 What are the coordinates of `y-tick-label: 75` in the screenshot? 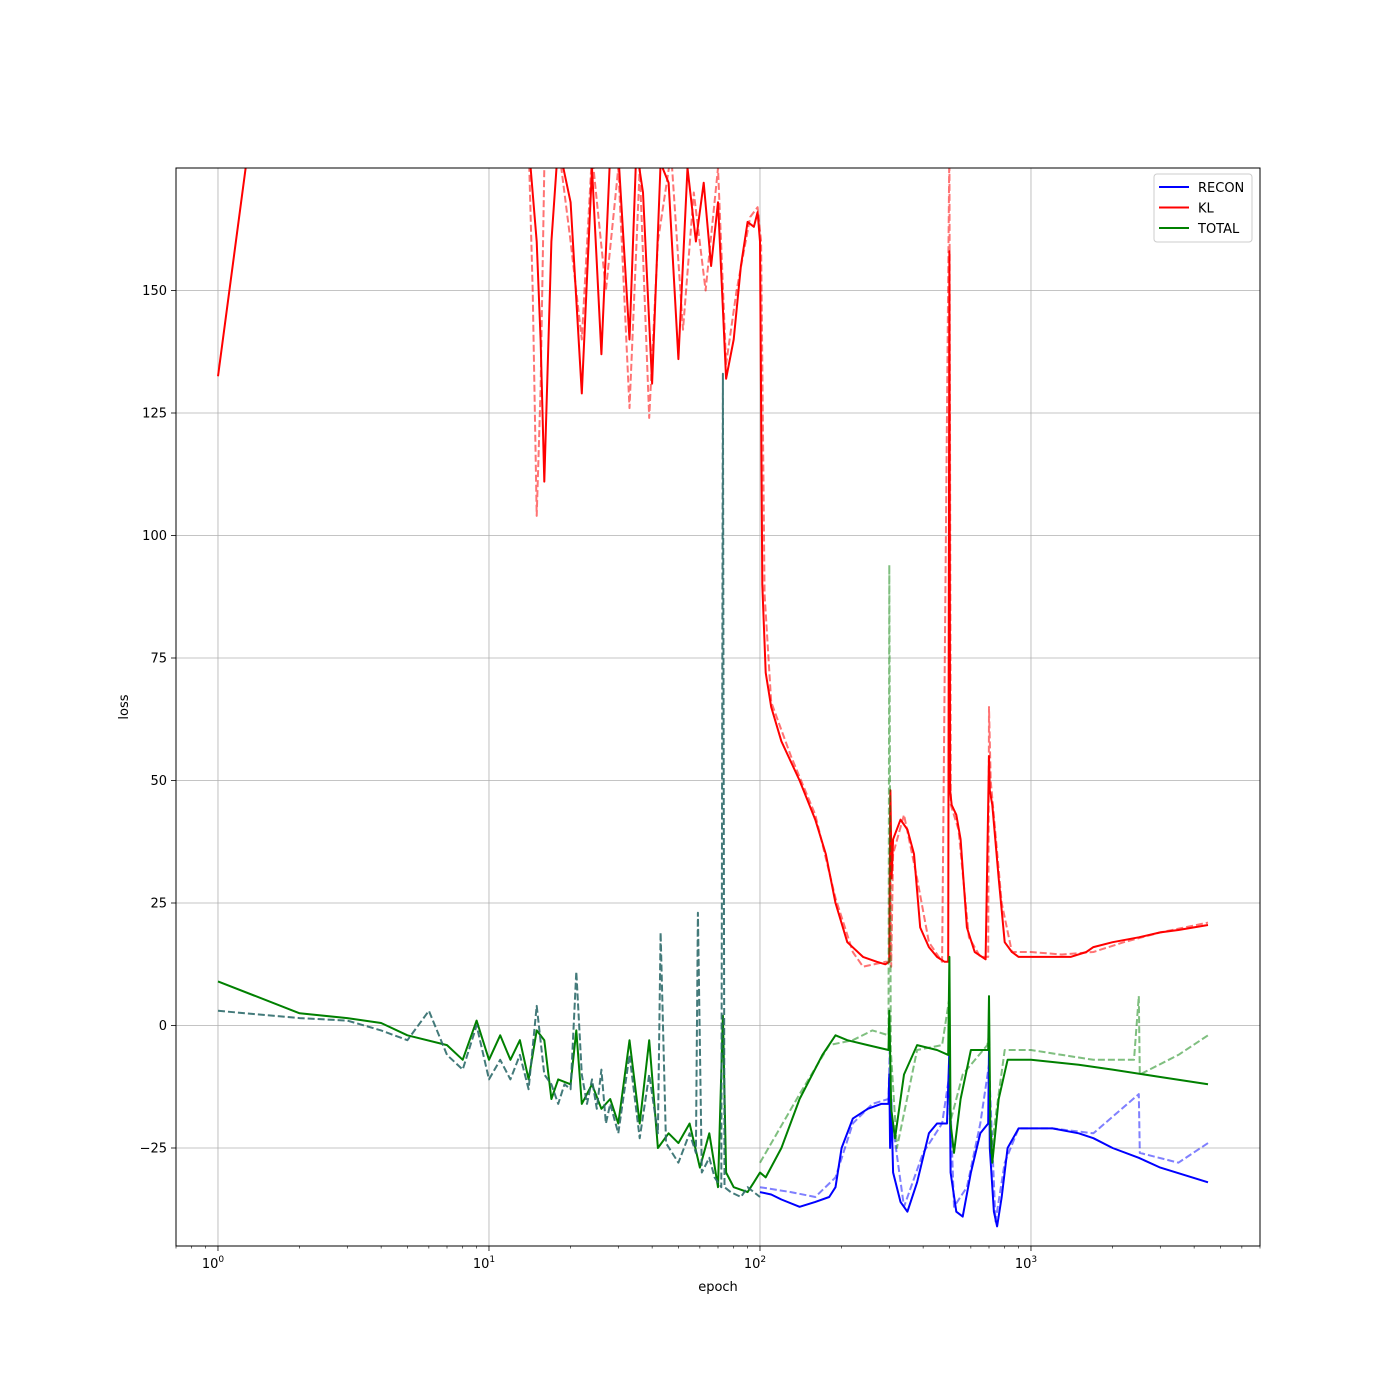 It's located at (158, 659).